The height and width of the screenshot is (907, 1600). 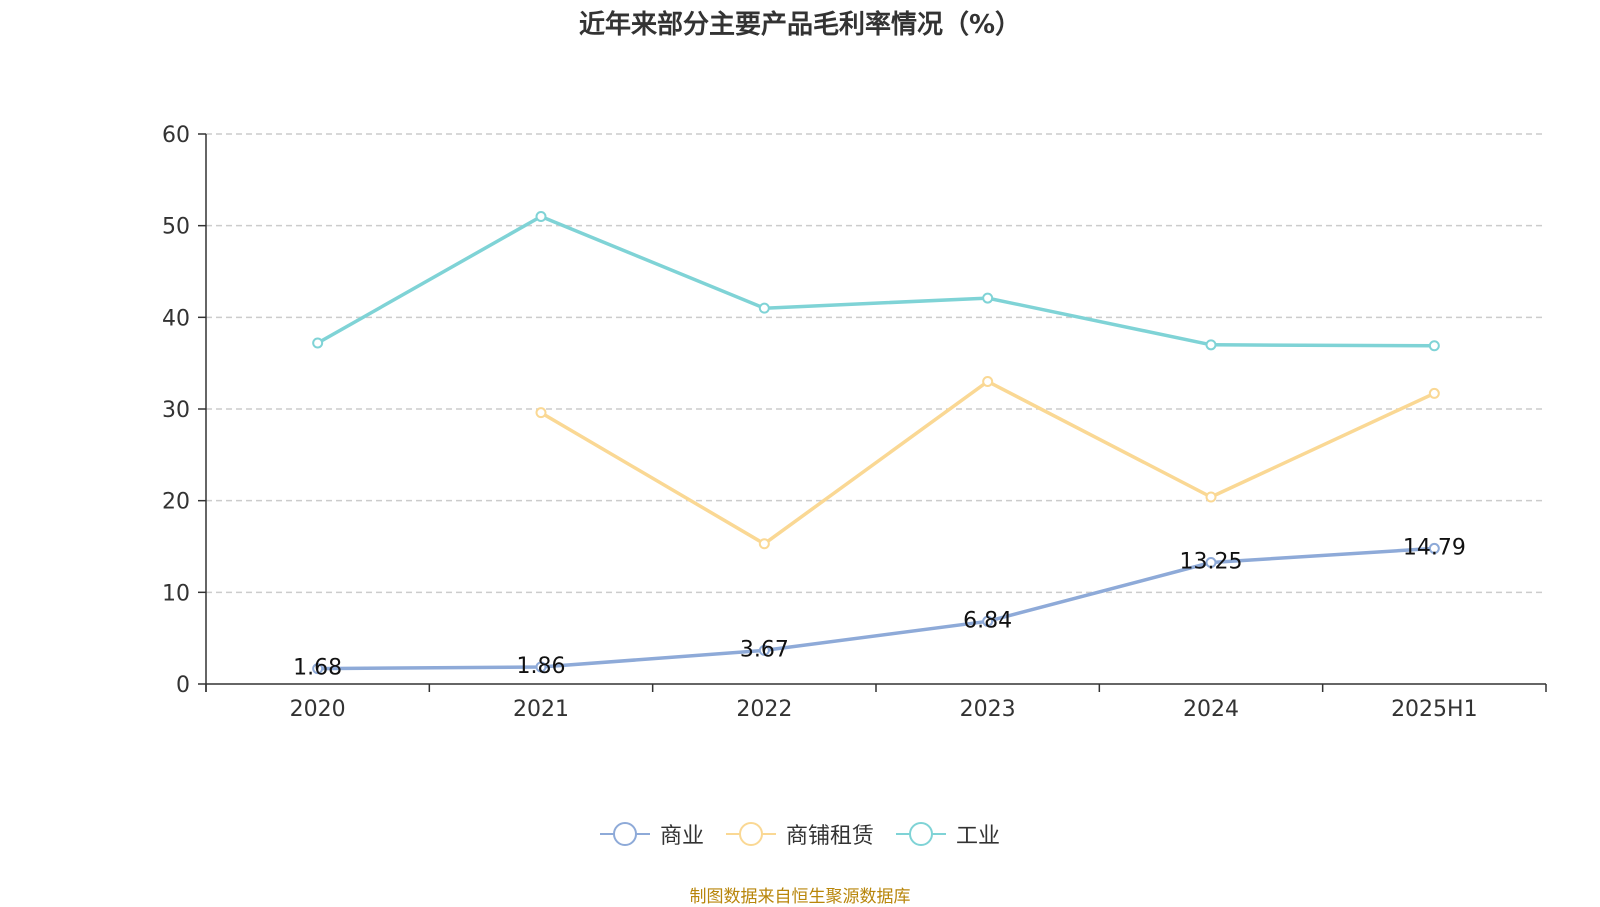 I want to click on x-tick-label-0: 2020, so click(x=318, y=709).